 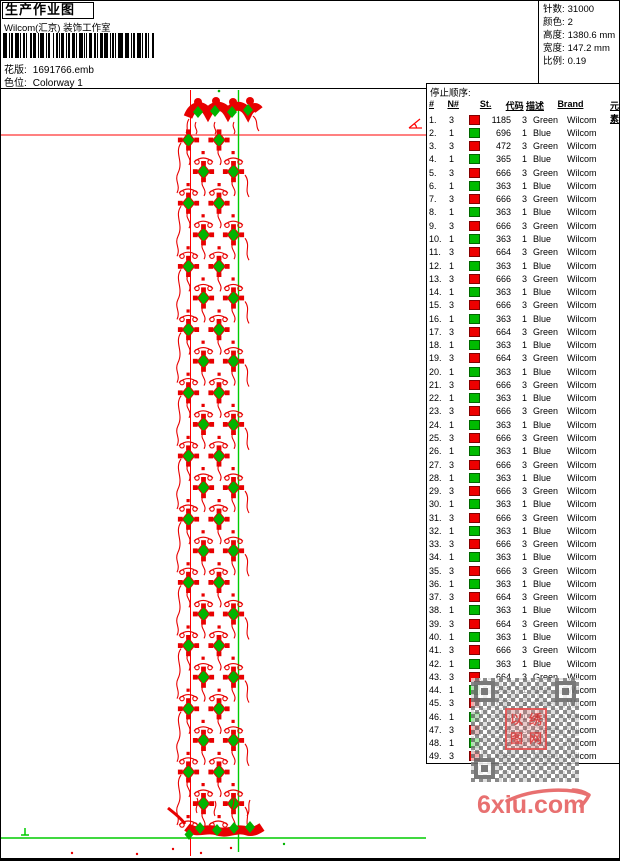 I want to click on stop-row-index: 47., so click(x=435, y=729).